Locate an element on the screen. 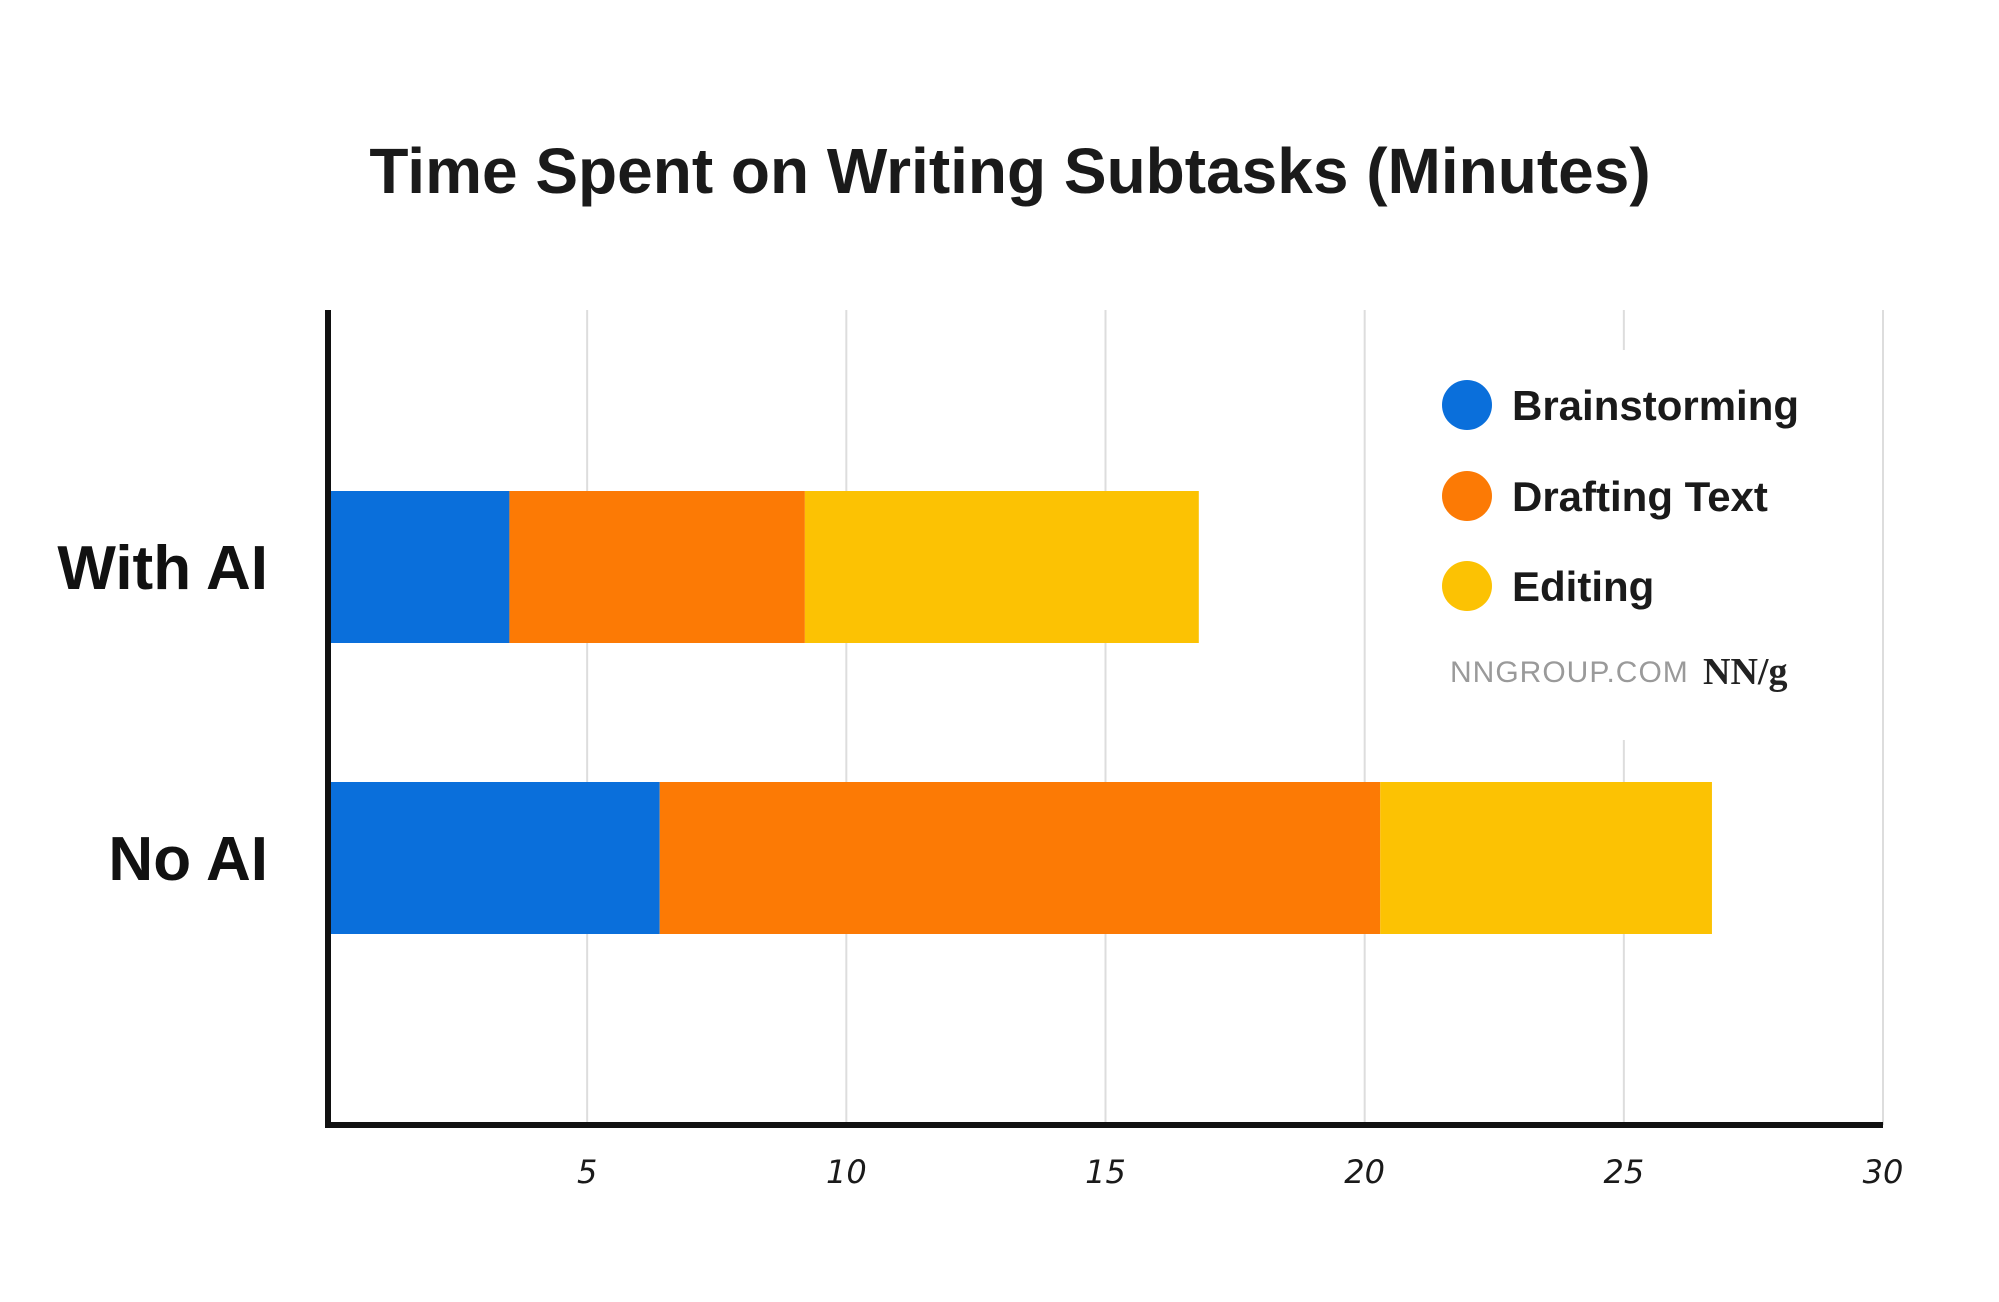 The width and height of the screenshot is (1999, 1302). branding: NNGROUP.COM NN/g is located at coordinates (1618, 672).